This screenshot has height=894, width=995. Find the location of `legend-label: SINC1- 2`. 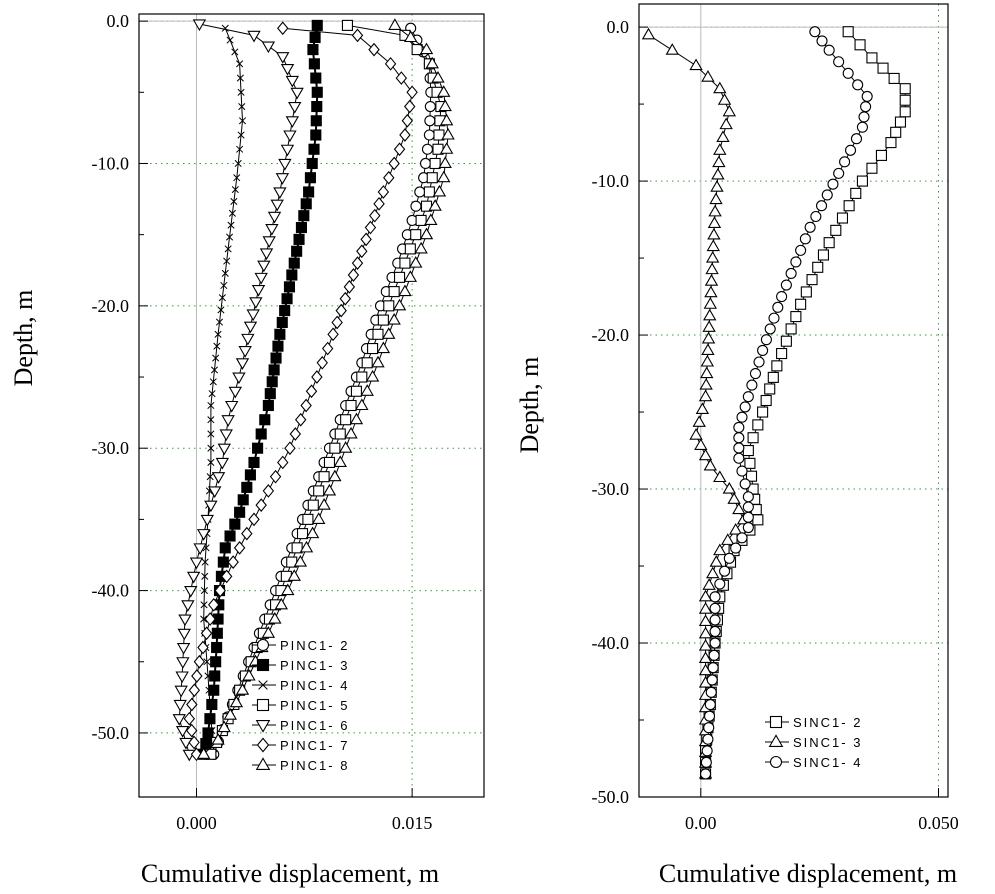

legend-label: SINC1- 2 is located at coordinates (827, 722).